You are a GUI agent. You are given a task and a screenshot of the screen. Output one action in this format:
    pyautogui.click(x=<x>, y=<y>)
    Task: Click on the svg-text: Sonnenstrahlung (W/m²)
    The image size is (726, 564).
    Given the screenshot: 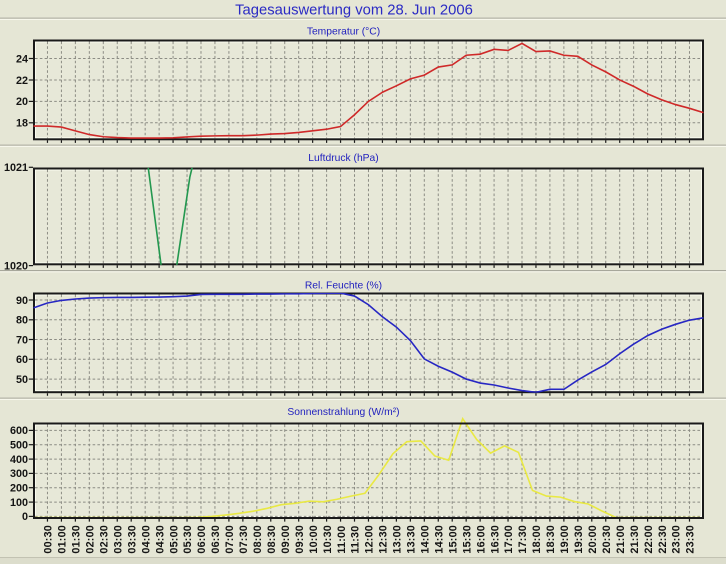 What is the action you would take?
    pyautogui.click(x=343, y=412)
    